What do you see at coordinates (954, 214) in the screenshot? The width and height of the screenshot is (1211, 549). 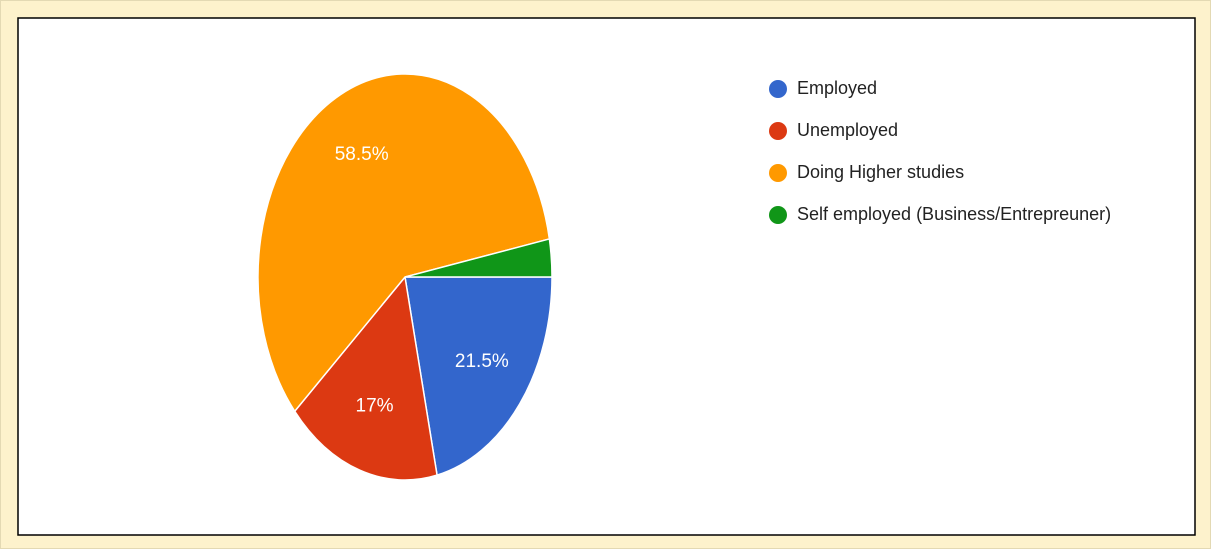 I see `legend-label: Self employed (Business/Entrepreuner)` at bounding box center [954, 214].